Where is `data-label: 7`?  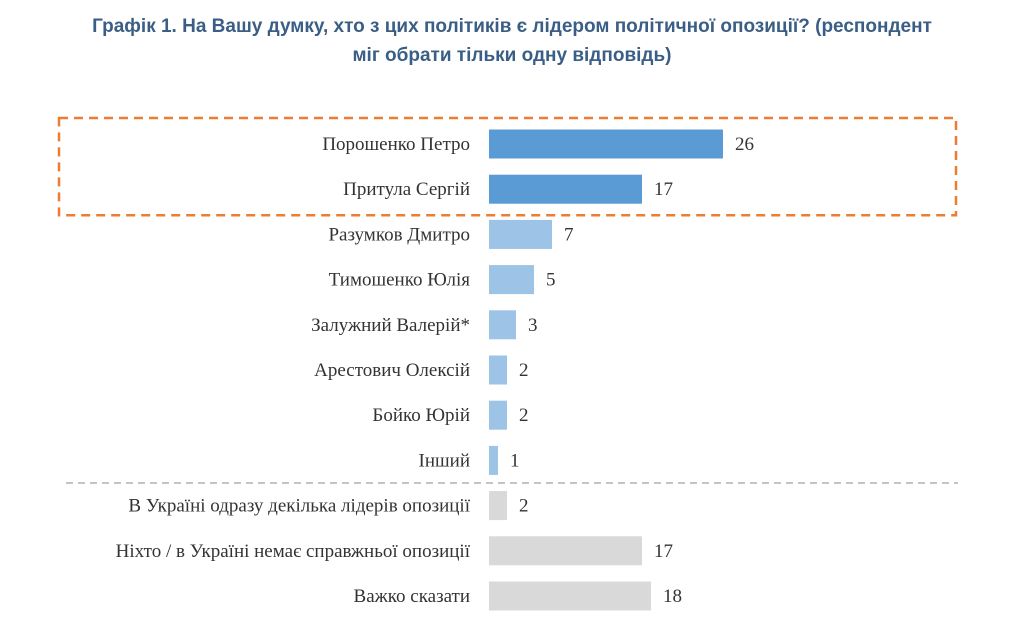
data-label: 7 is located at coordinates (569, 234).